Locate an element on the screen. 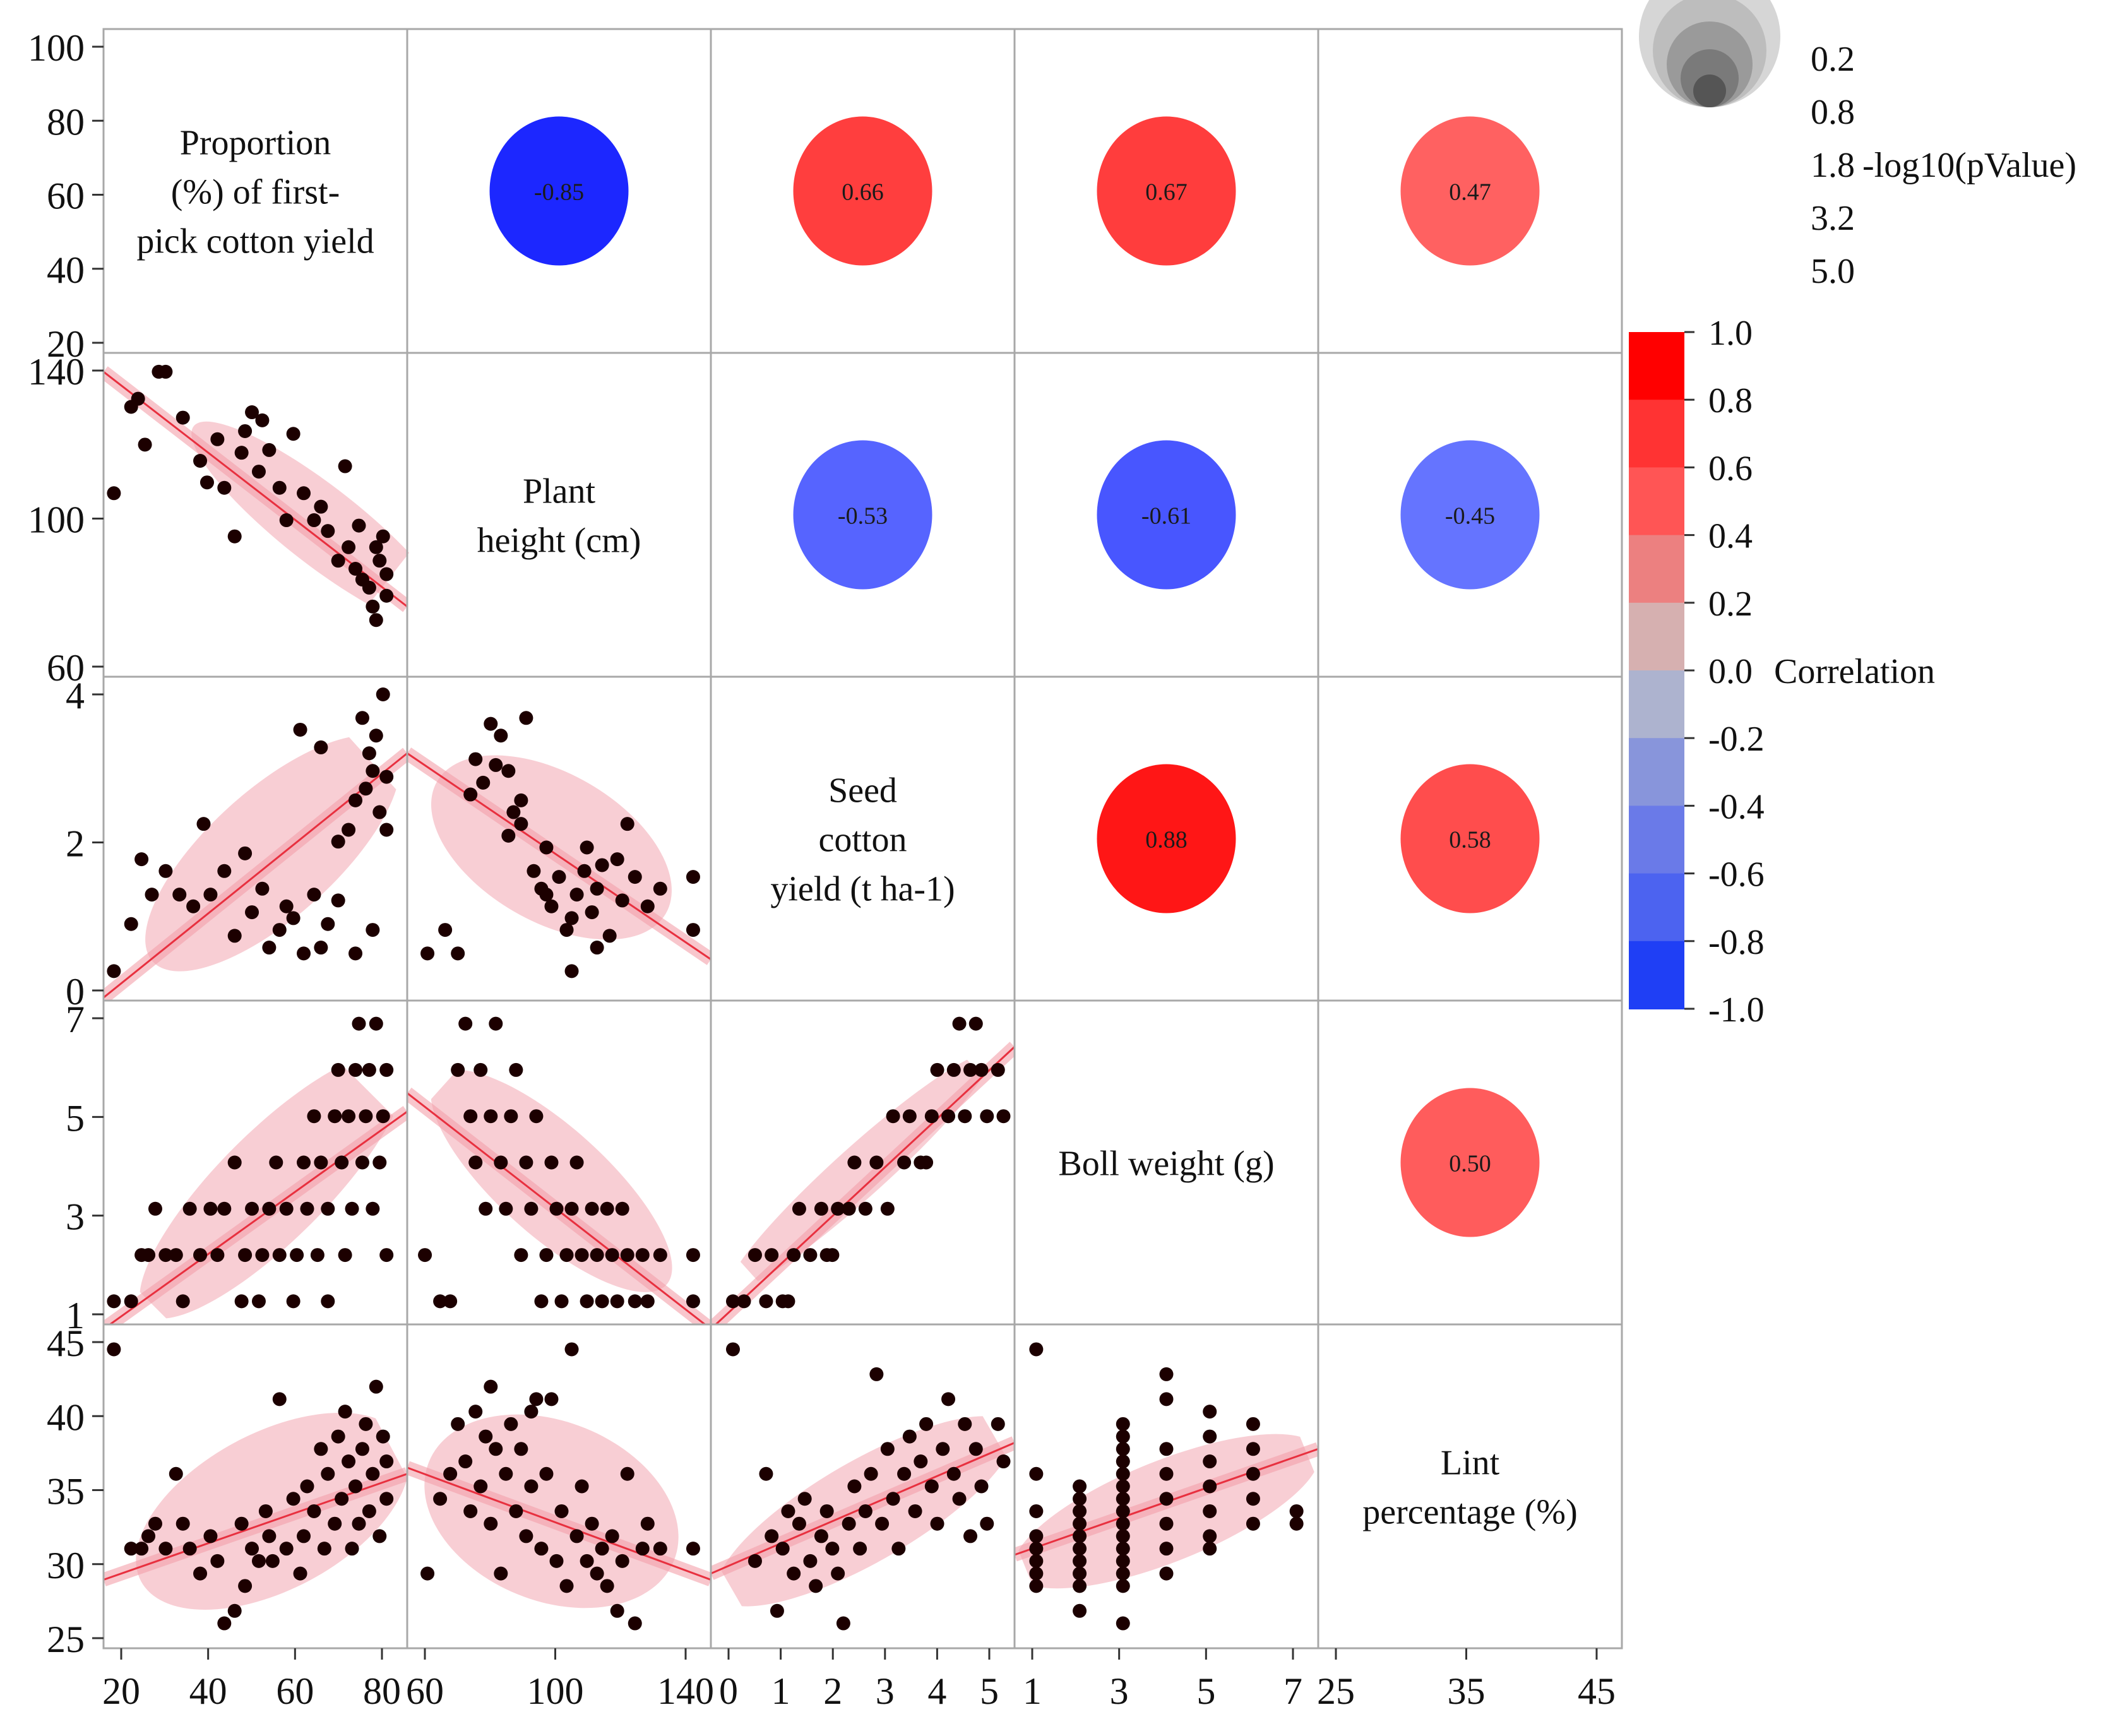 The height and width of the screenshot is (1736, 2108). y-axis-tick-label: 40 is located at coordinates (66, 1417).